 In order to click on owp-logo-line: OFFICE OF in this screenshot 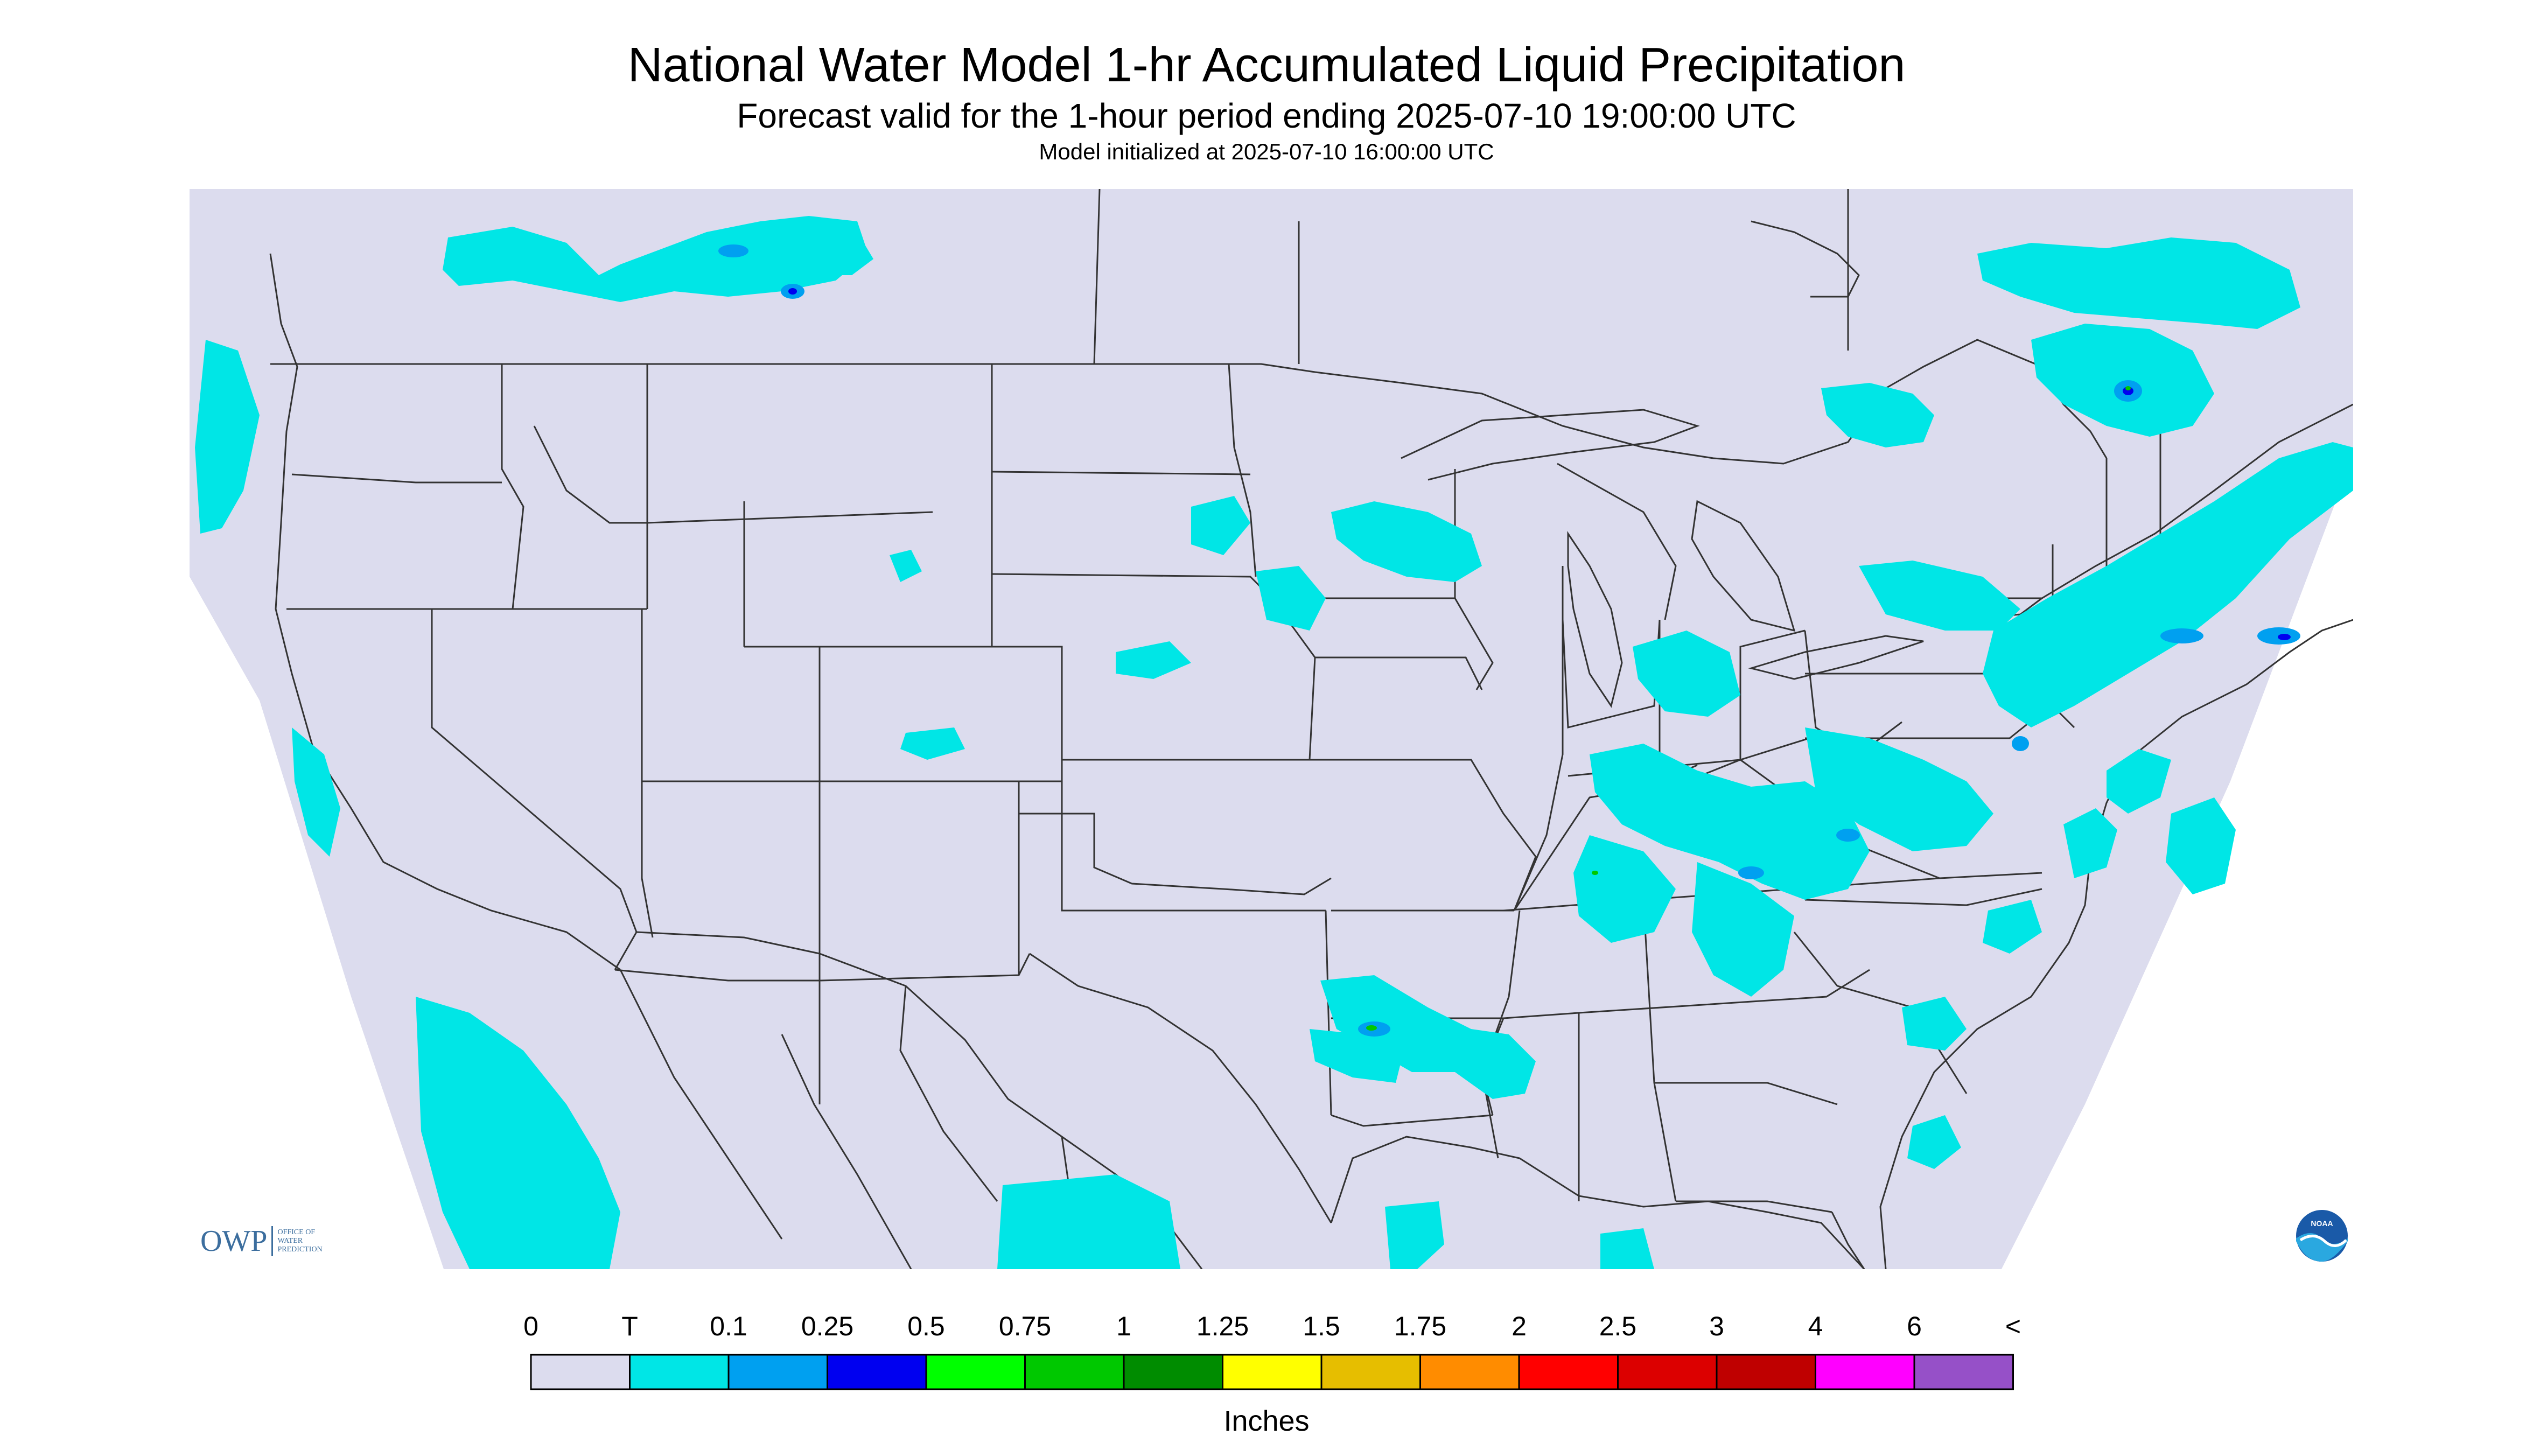, I will do `click(296, 1232)`.